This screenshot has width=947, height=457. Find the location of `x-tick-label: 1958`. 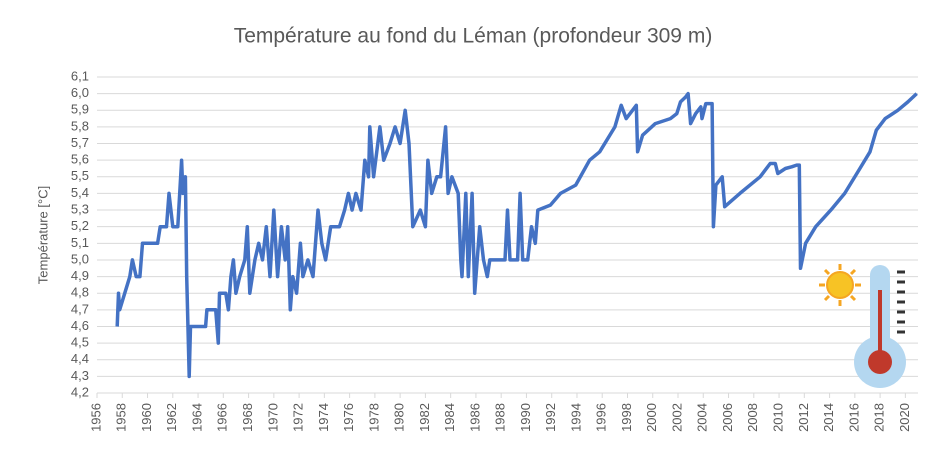

x-tick-label: 1958 is located at coordinates (121, 417).